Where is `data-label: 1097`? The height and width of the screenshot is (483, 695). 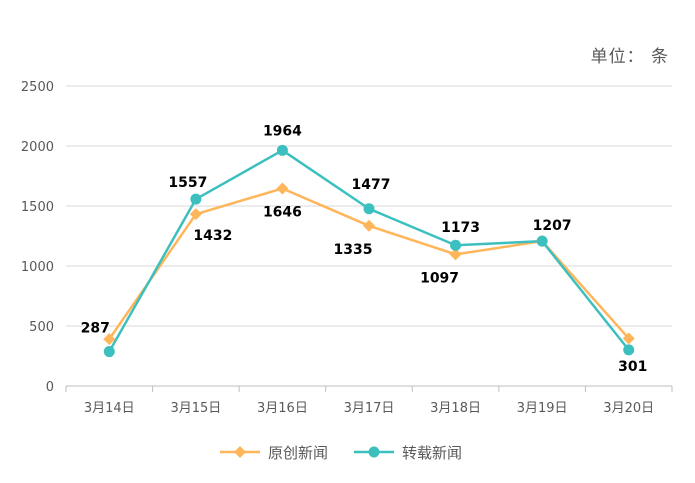 data-label: 1097 is located at coordinates (439, 278).